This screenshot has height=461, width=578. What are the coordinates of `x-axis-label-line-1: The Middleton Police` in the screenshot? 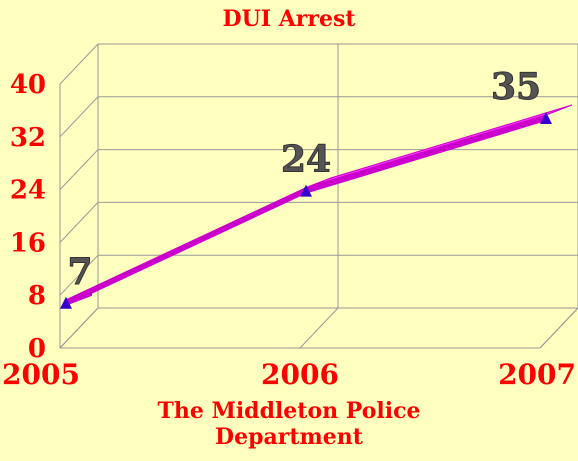 It's located at (288, 411).